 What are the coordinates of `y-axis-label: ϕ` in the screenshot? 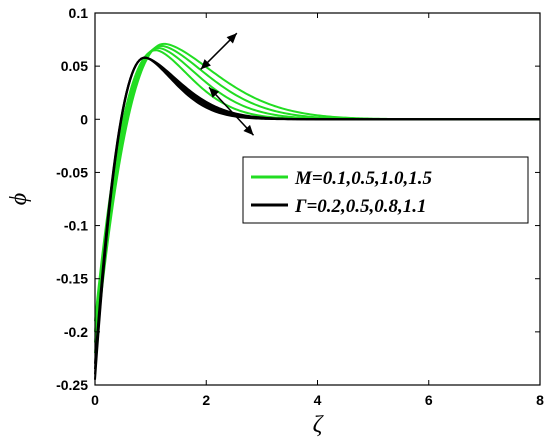 It's located at (19, 199).